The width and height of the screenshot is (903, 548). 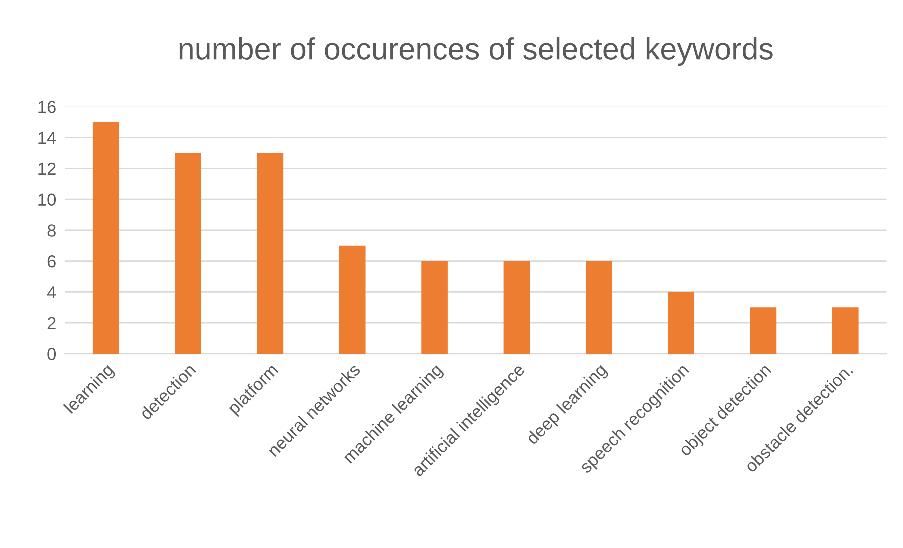 I want to click on y-tick-label: 6, so click(x=52, y=261).